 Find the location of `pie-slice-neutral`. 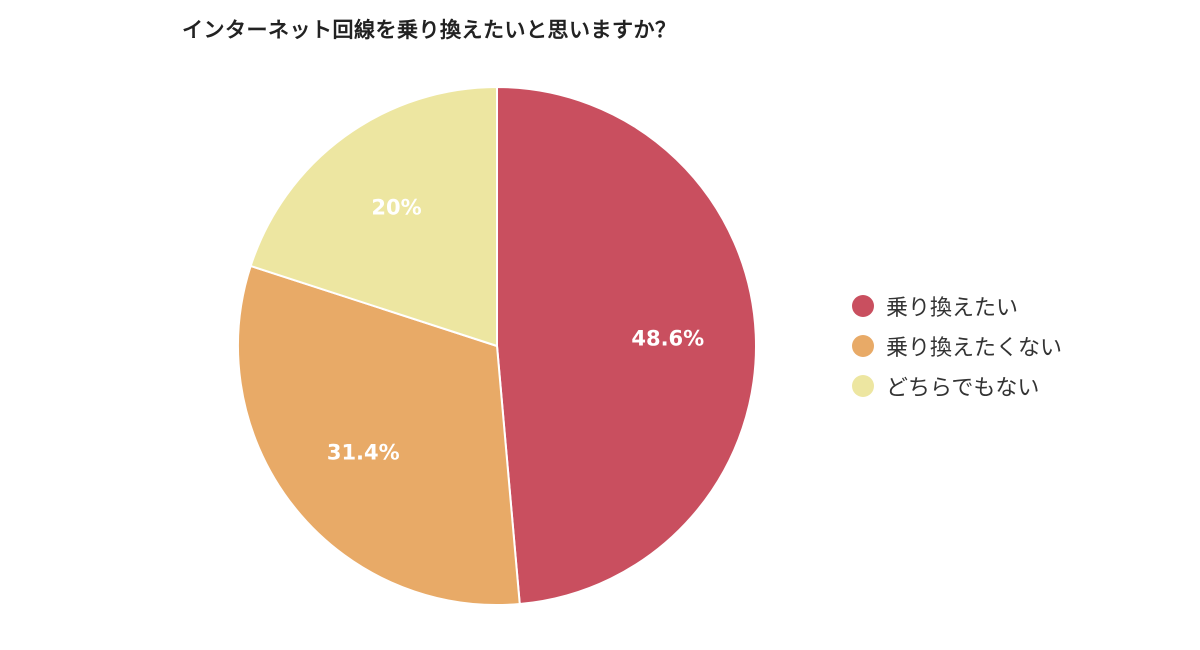

pie-slice-neutral is located at coordinates (373, 216).